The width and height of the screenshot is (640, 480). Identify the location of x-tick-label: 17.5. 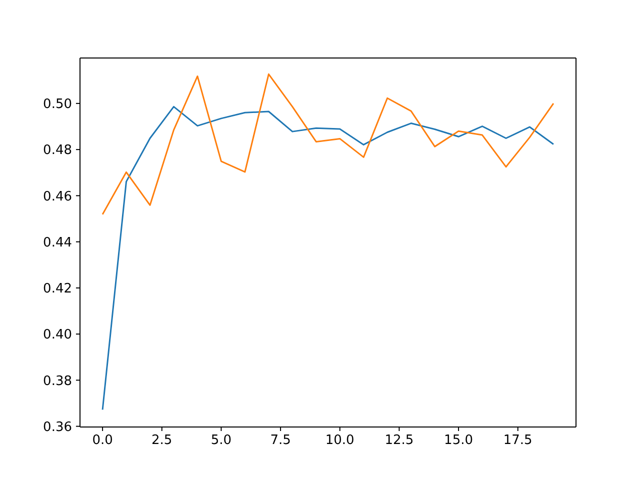
(517, 440).